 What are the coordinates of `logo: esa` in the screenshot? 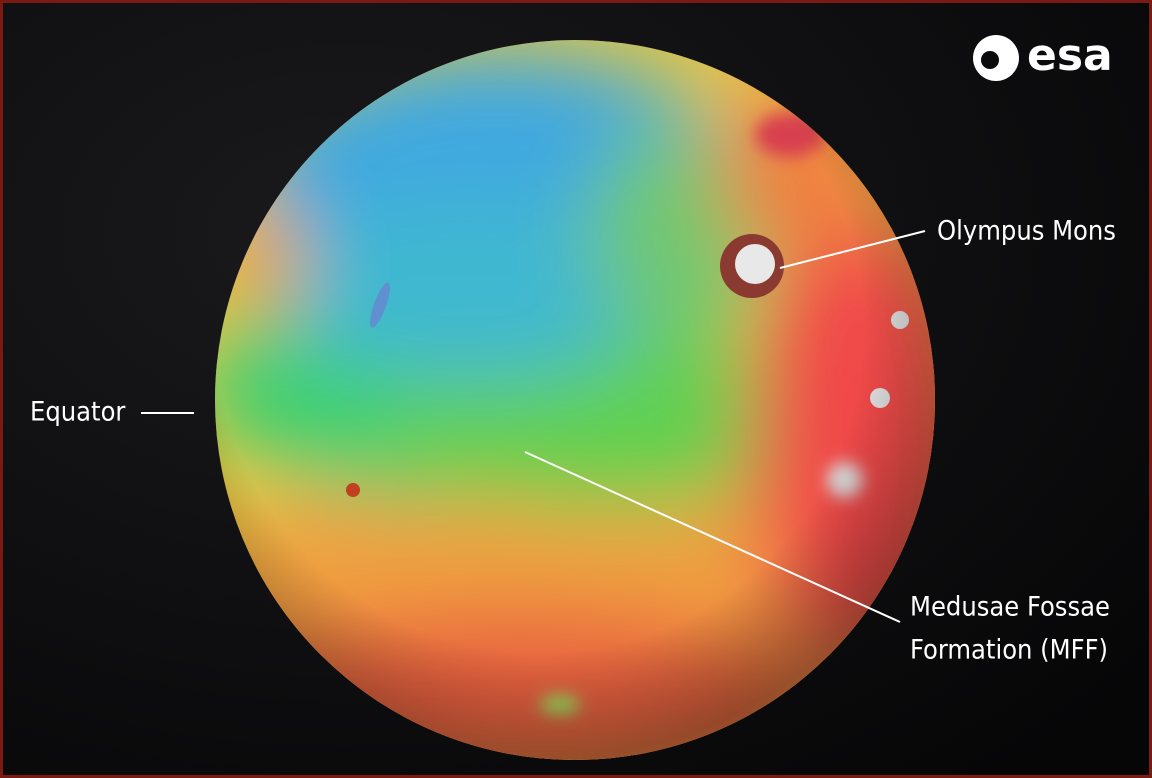 It's located at (1043, 55).